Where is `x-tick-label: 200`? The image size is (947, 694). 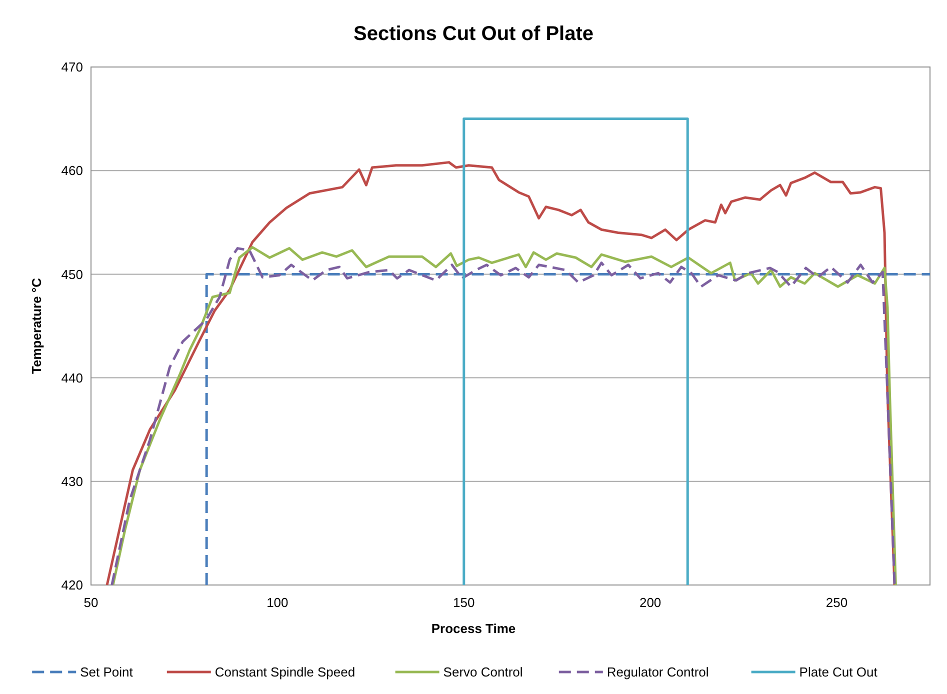 x-tick-label: 200 is located at coordinates (650, 602).